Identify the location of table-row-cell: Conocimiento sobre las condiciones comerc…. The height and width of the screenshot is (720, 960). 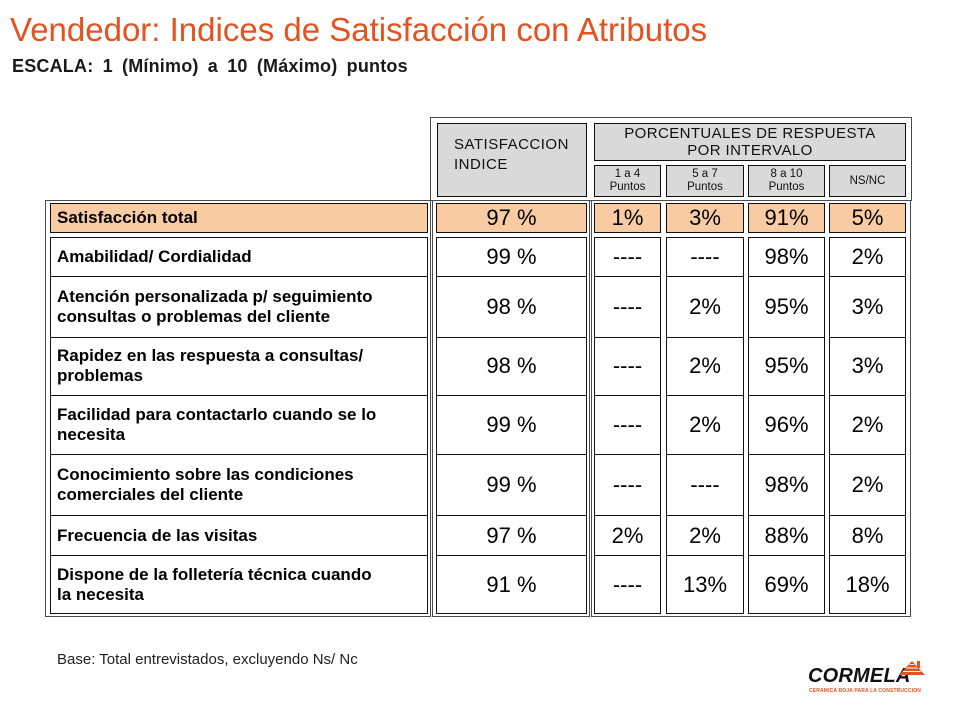
(239, 484).